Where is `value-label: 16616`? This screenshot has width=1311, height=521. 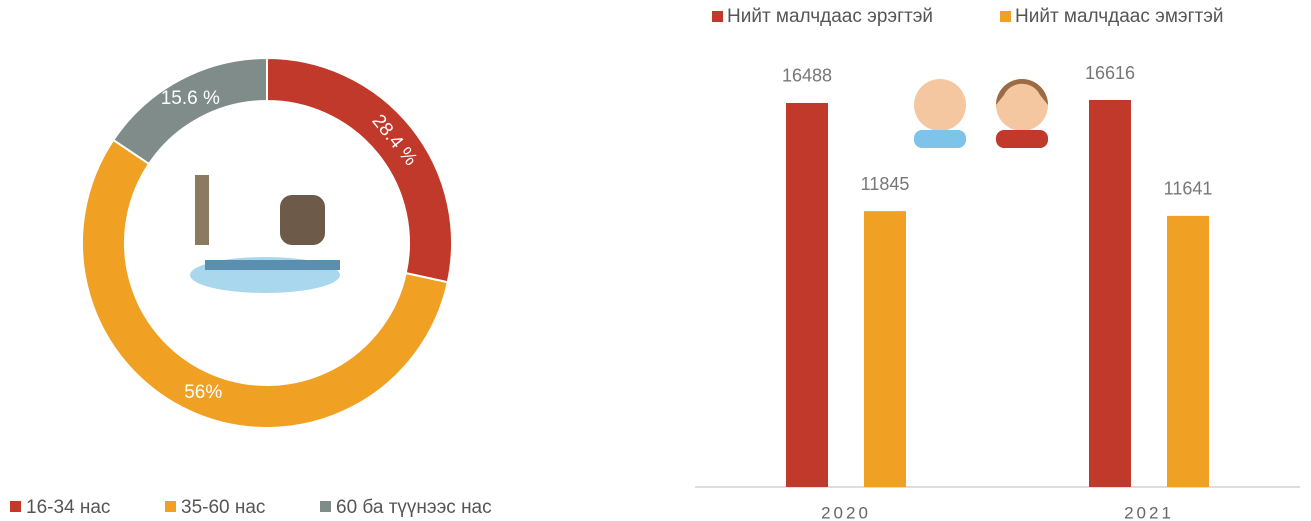
value-label: 16616 is located at coordinates (1110, 73).